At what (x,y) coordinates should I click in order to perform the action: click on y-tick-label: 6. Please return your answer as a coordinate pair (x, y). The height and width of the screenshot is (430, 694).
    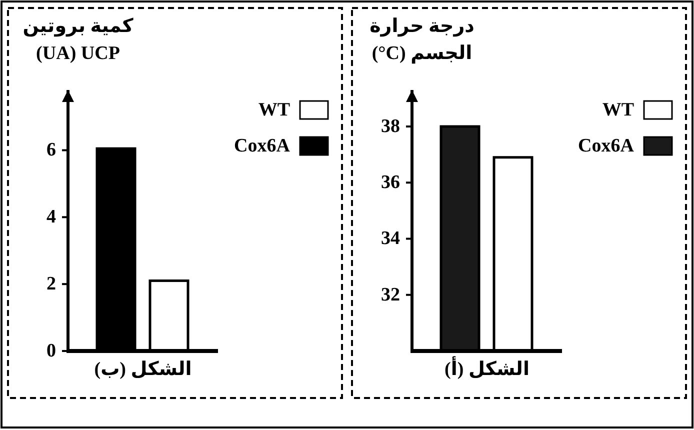
    Looking at the image, I should click on (51, 150).